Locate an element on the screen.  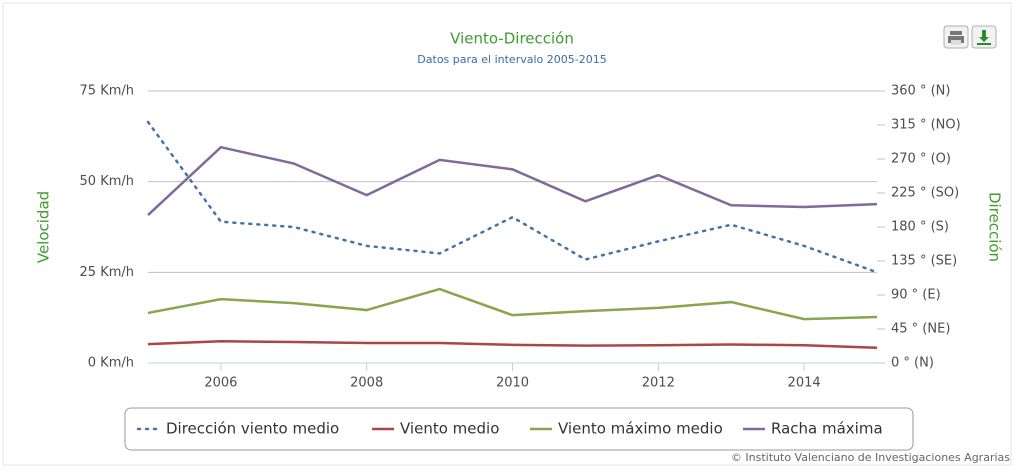
legend-label: Viento máximo medio is located at coordinates (640, 429).